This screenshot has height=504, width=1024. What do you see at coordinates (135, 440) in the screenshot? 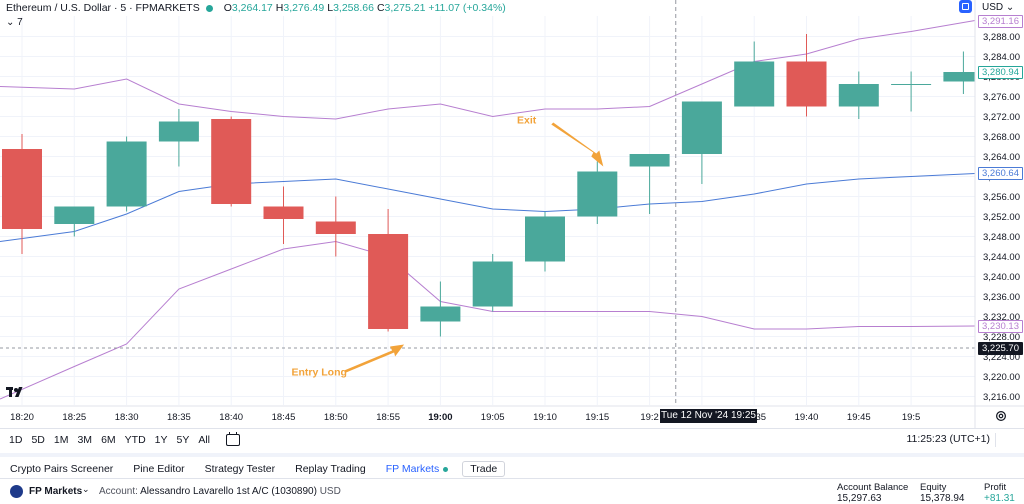
I see `range-ytd: YTD` at bounding box center [135, 440].